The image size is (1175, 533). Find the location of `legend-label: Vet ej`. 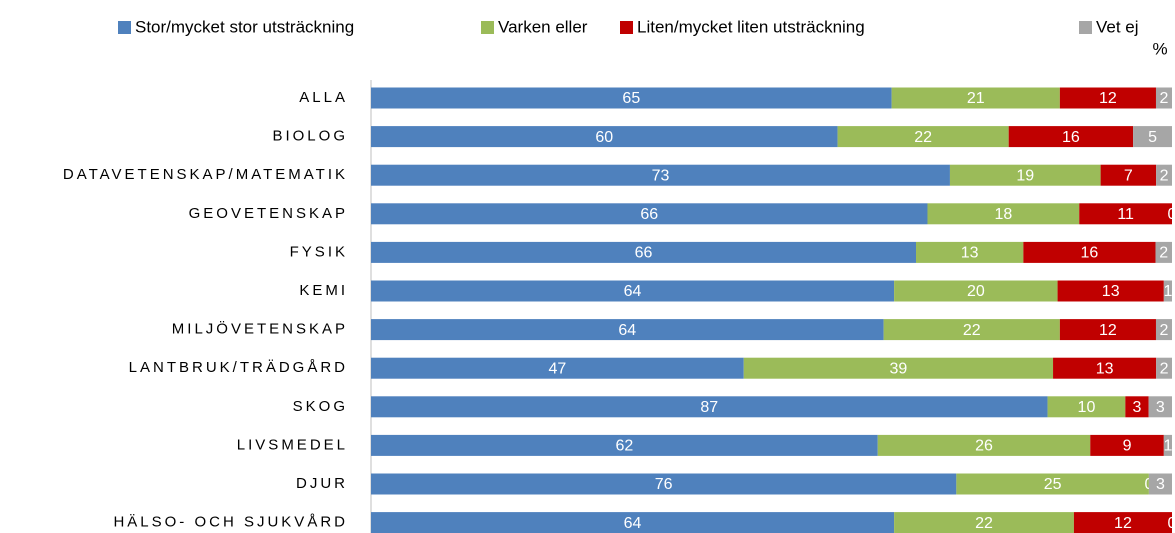

legend-label: Vet ej is located at coordinates (1117, 26).